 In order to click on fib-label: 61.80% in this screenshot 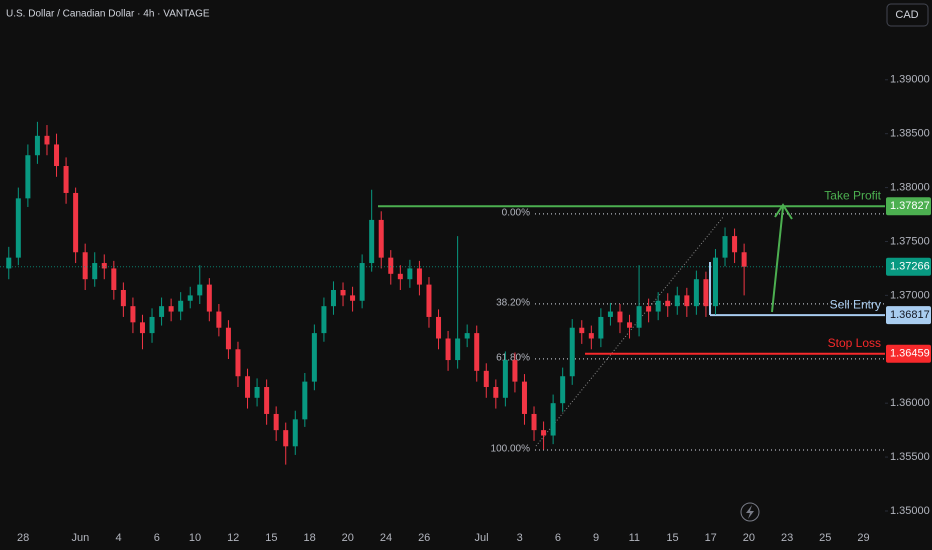, I will do `click(513, 358)`.